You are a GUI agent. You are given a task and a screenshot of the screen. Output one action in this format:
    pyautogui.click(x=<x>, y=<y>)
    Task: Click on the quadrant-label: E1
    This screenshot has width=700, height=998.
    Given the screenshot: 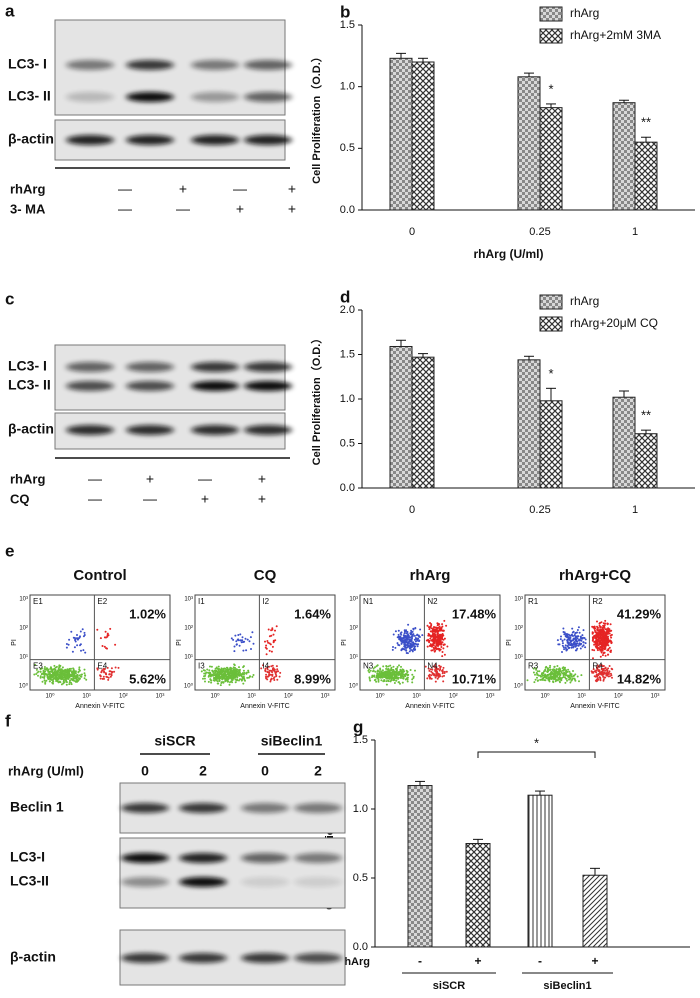 What is the action you would take?
    pyautogui.click(x=38, y=601)
    